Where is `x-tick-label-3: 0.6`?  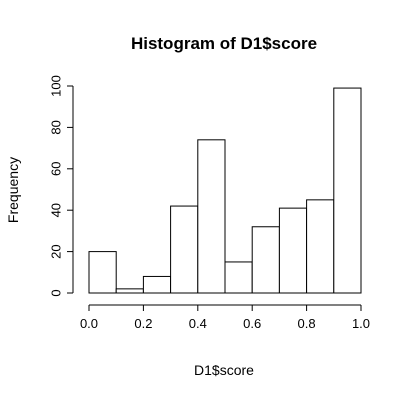
x-tick-label-3: 0.6 is located at coordinates (252, 323).